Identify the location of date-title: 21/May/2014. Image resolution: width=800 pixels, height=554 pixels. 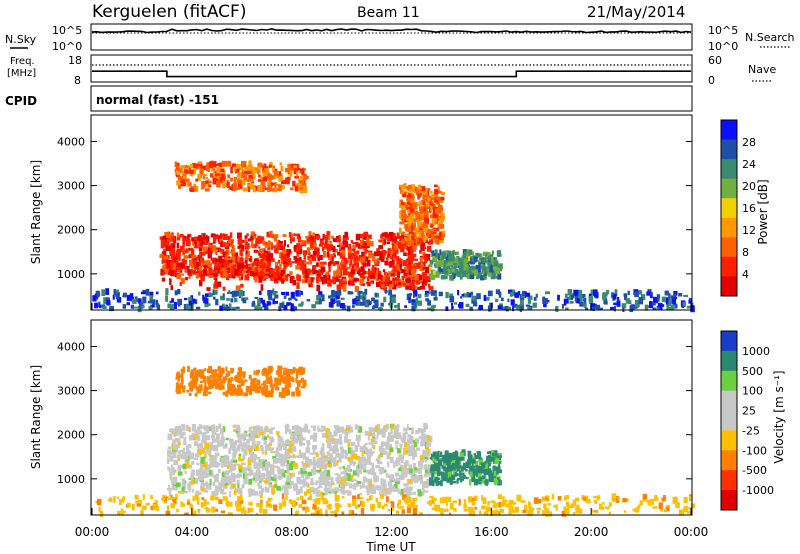
(636, 12).